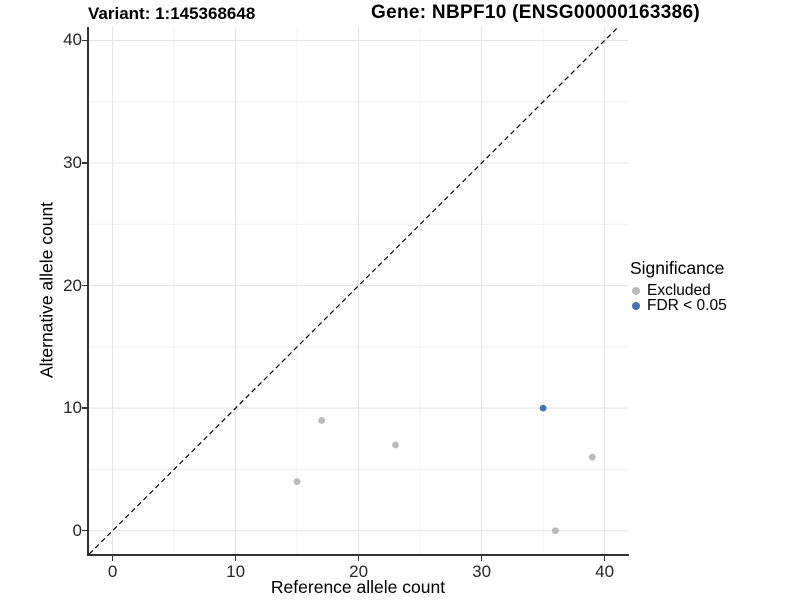 This screenshot has height=600, width=800. Describe the element at coordinates (359, 571) in the screenshot. I see `x-tick-label: 20` at that location.